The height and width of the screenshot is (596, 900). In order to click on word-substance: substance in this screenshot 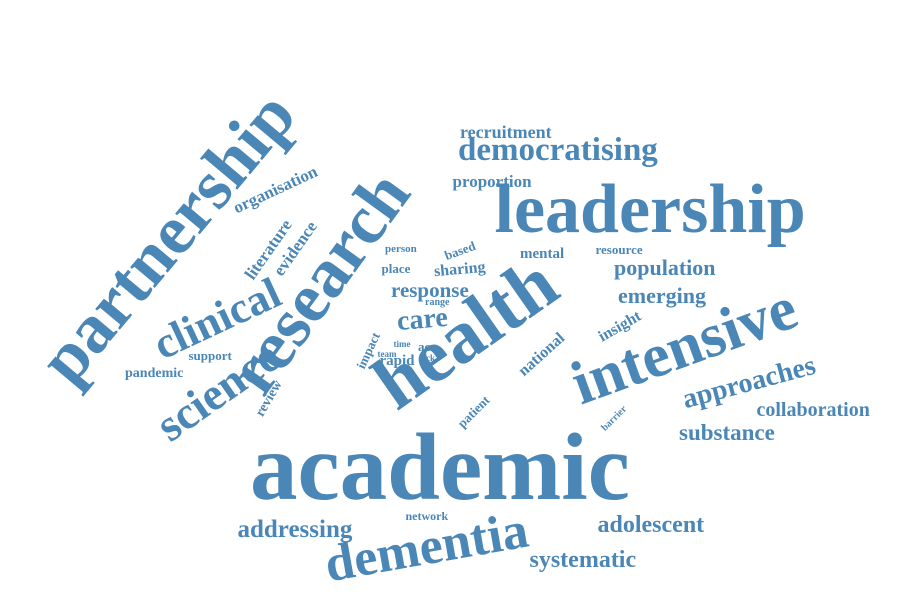, I will do `click(727, 432)`.